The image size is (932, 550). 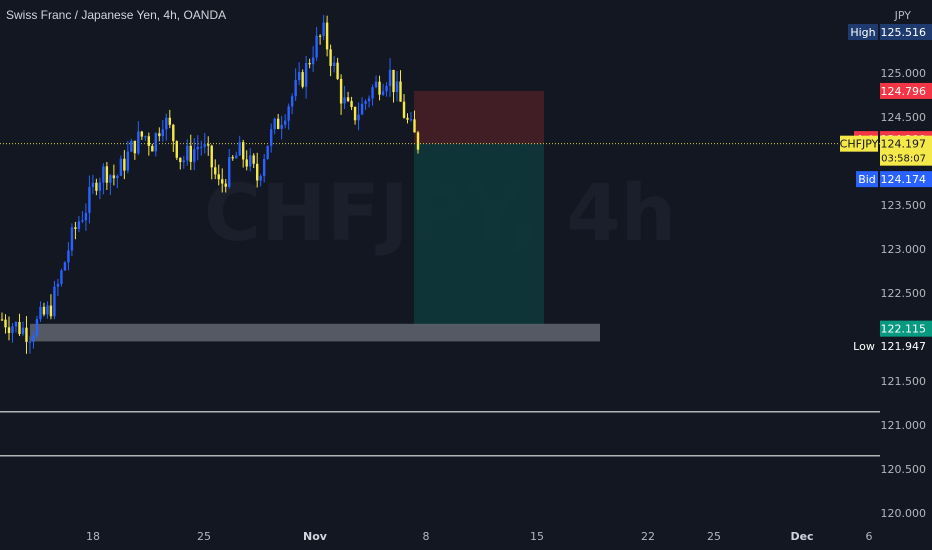 What do you see at coordinates (904, 73) in the screenshot?
I see `price-tick-label: 125.000` at bounding box center [904, 73].